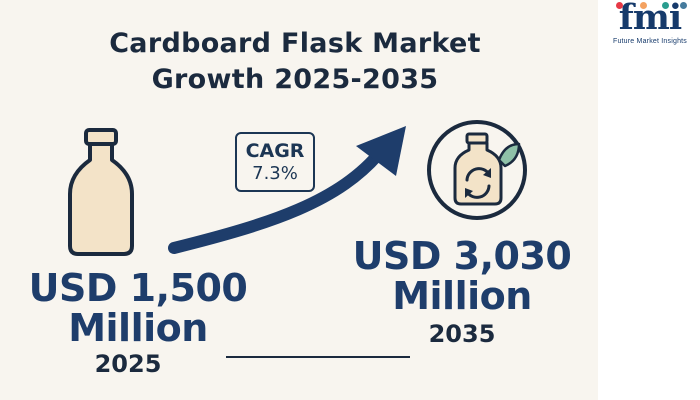 This screenshot has width=700, height=400. Describe the element at coordinates (101, 192) in the screenshot. I see `bottle-icon` at that location.